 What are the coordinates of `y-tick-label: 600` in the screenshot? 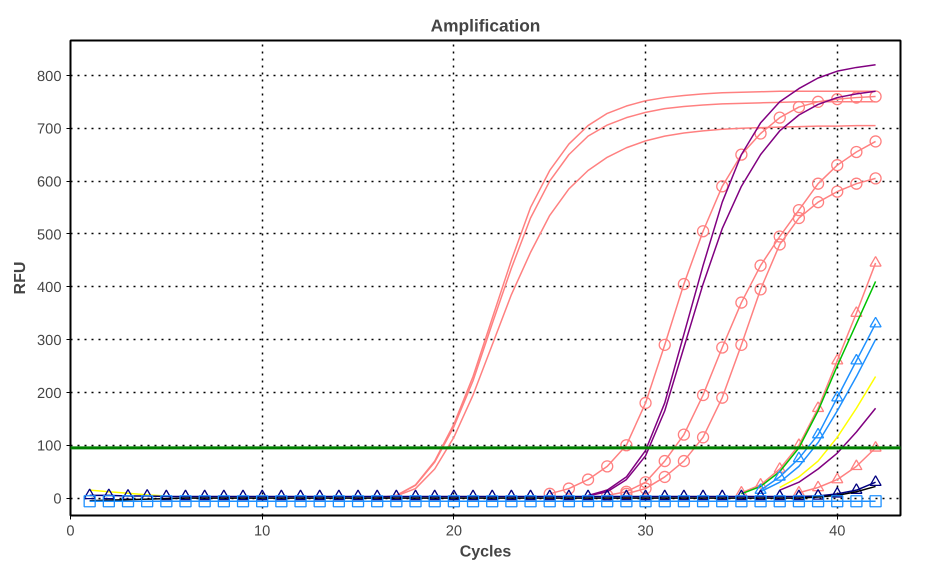 It's located at (49, 182).